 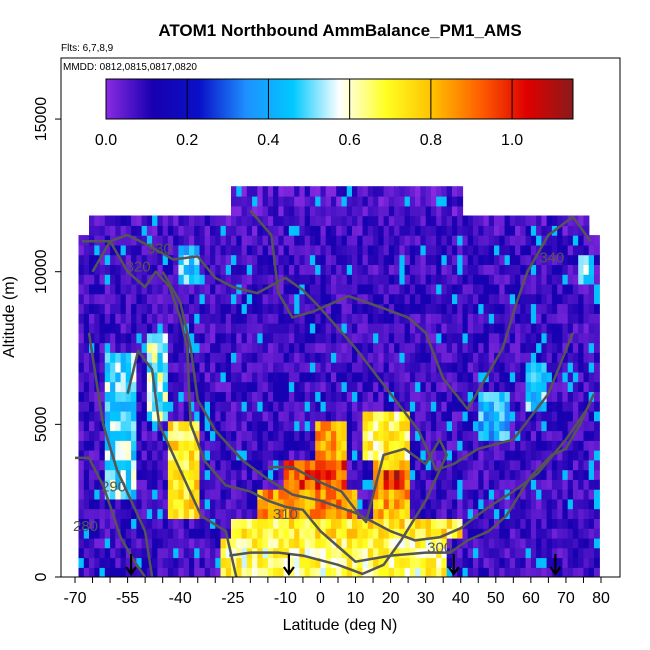 What do you see at coordinates (453, 571) in the screenshot?
I see `flight-marker-arrowhead` at bounding box center [453, 571].